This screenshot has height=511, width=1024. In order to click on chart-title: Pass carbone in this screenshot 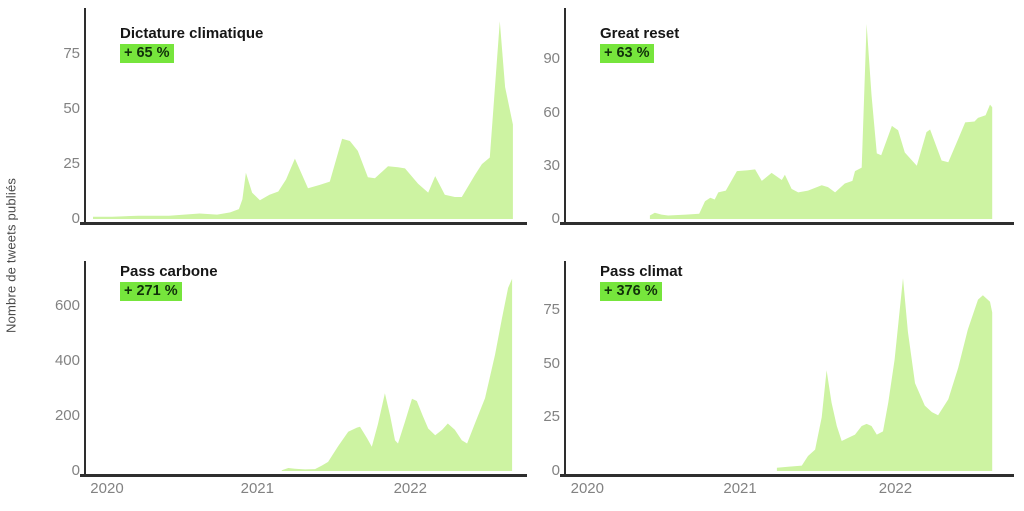, I will do `click(169, 271)`.